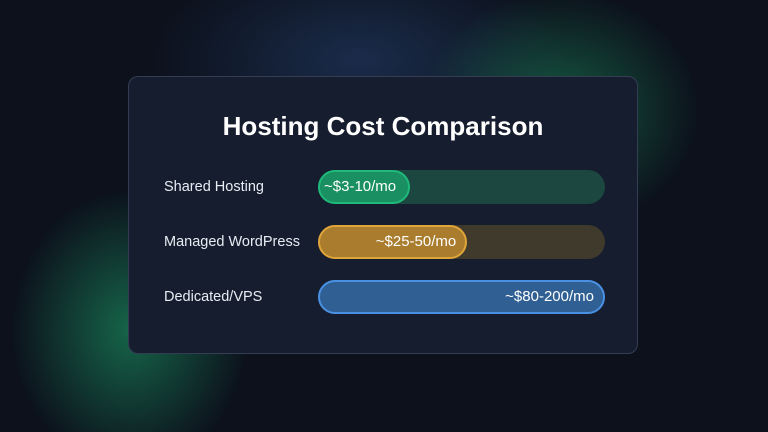 Image resolution: width=768 pixels, height=432 pixels. Describe the element at coordinates (383, 126) in the screenshot. I see `chart-title: Hosting Cost Comparison` at that location.